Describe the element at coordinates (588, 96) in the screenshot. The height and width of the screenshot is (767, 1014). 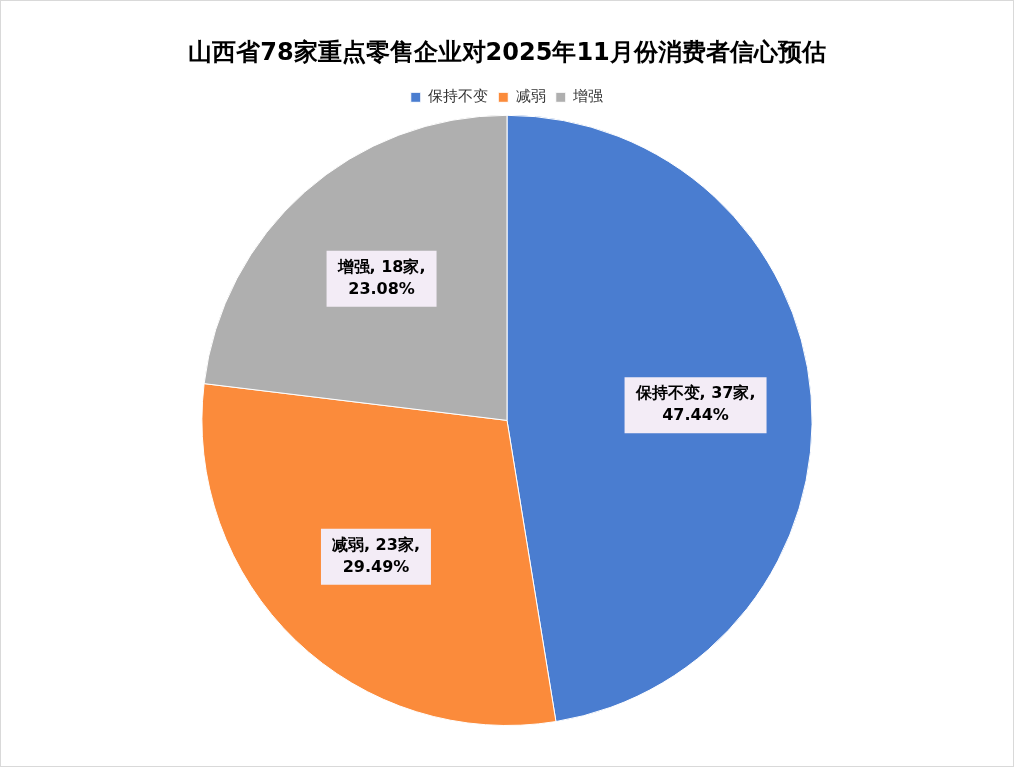
I see `legend-label: 增强` at that location.